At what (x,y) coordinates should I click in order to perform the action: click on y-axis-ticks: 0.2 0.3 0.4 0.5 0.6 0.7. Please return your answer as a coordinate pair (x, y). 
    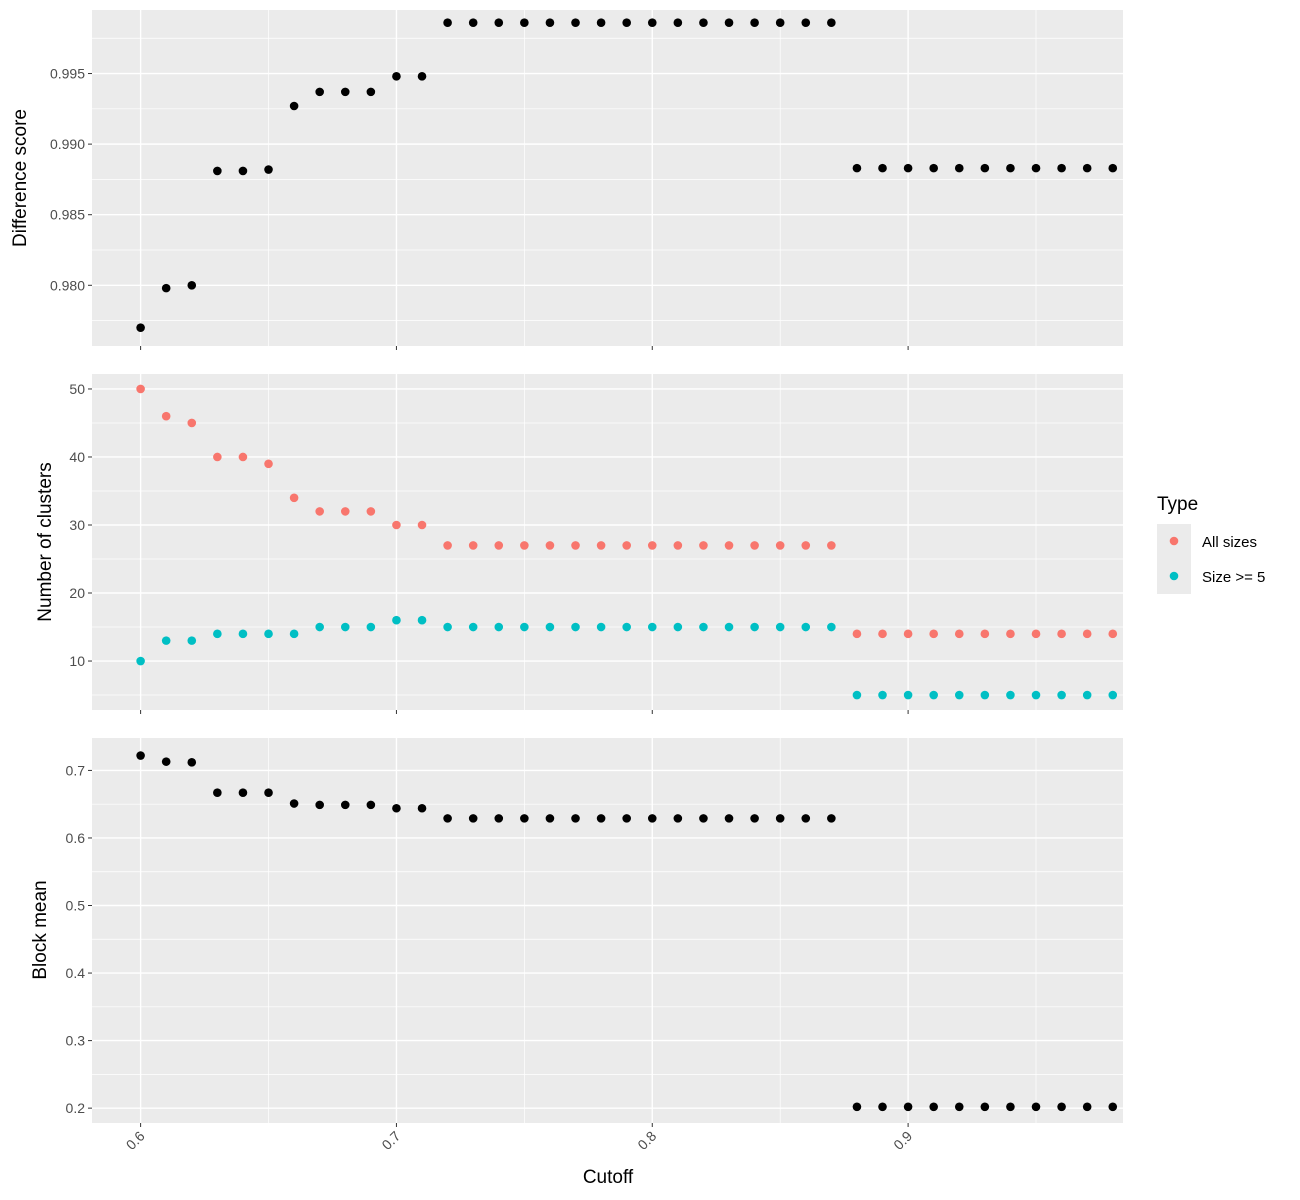
    Looking at the image, I should click on (79, 939).